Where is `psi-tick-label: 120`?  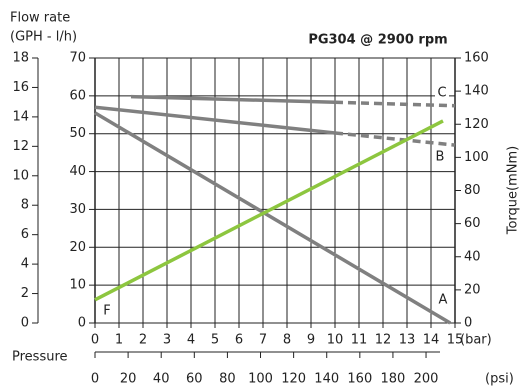
psi-tick-label: 120 is located at coordinates (293, 379).